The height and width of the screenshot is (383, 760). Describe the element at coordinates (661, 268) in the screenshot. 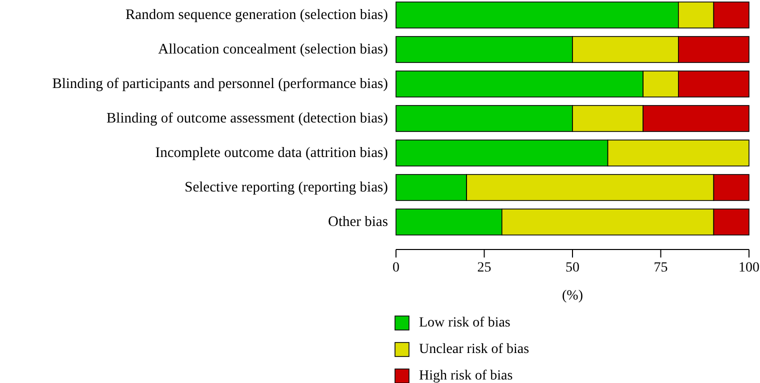

I see `x-tick-label: 75` at that location.